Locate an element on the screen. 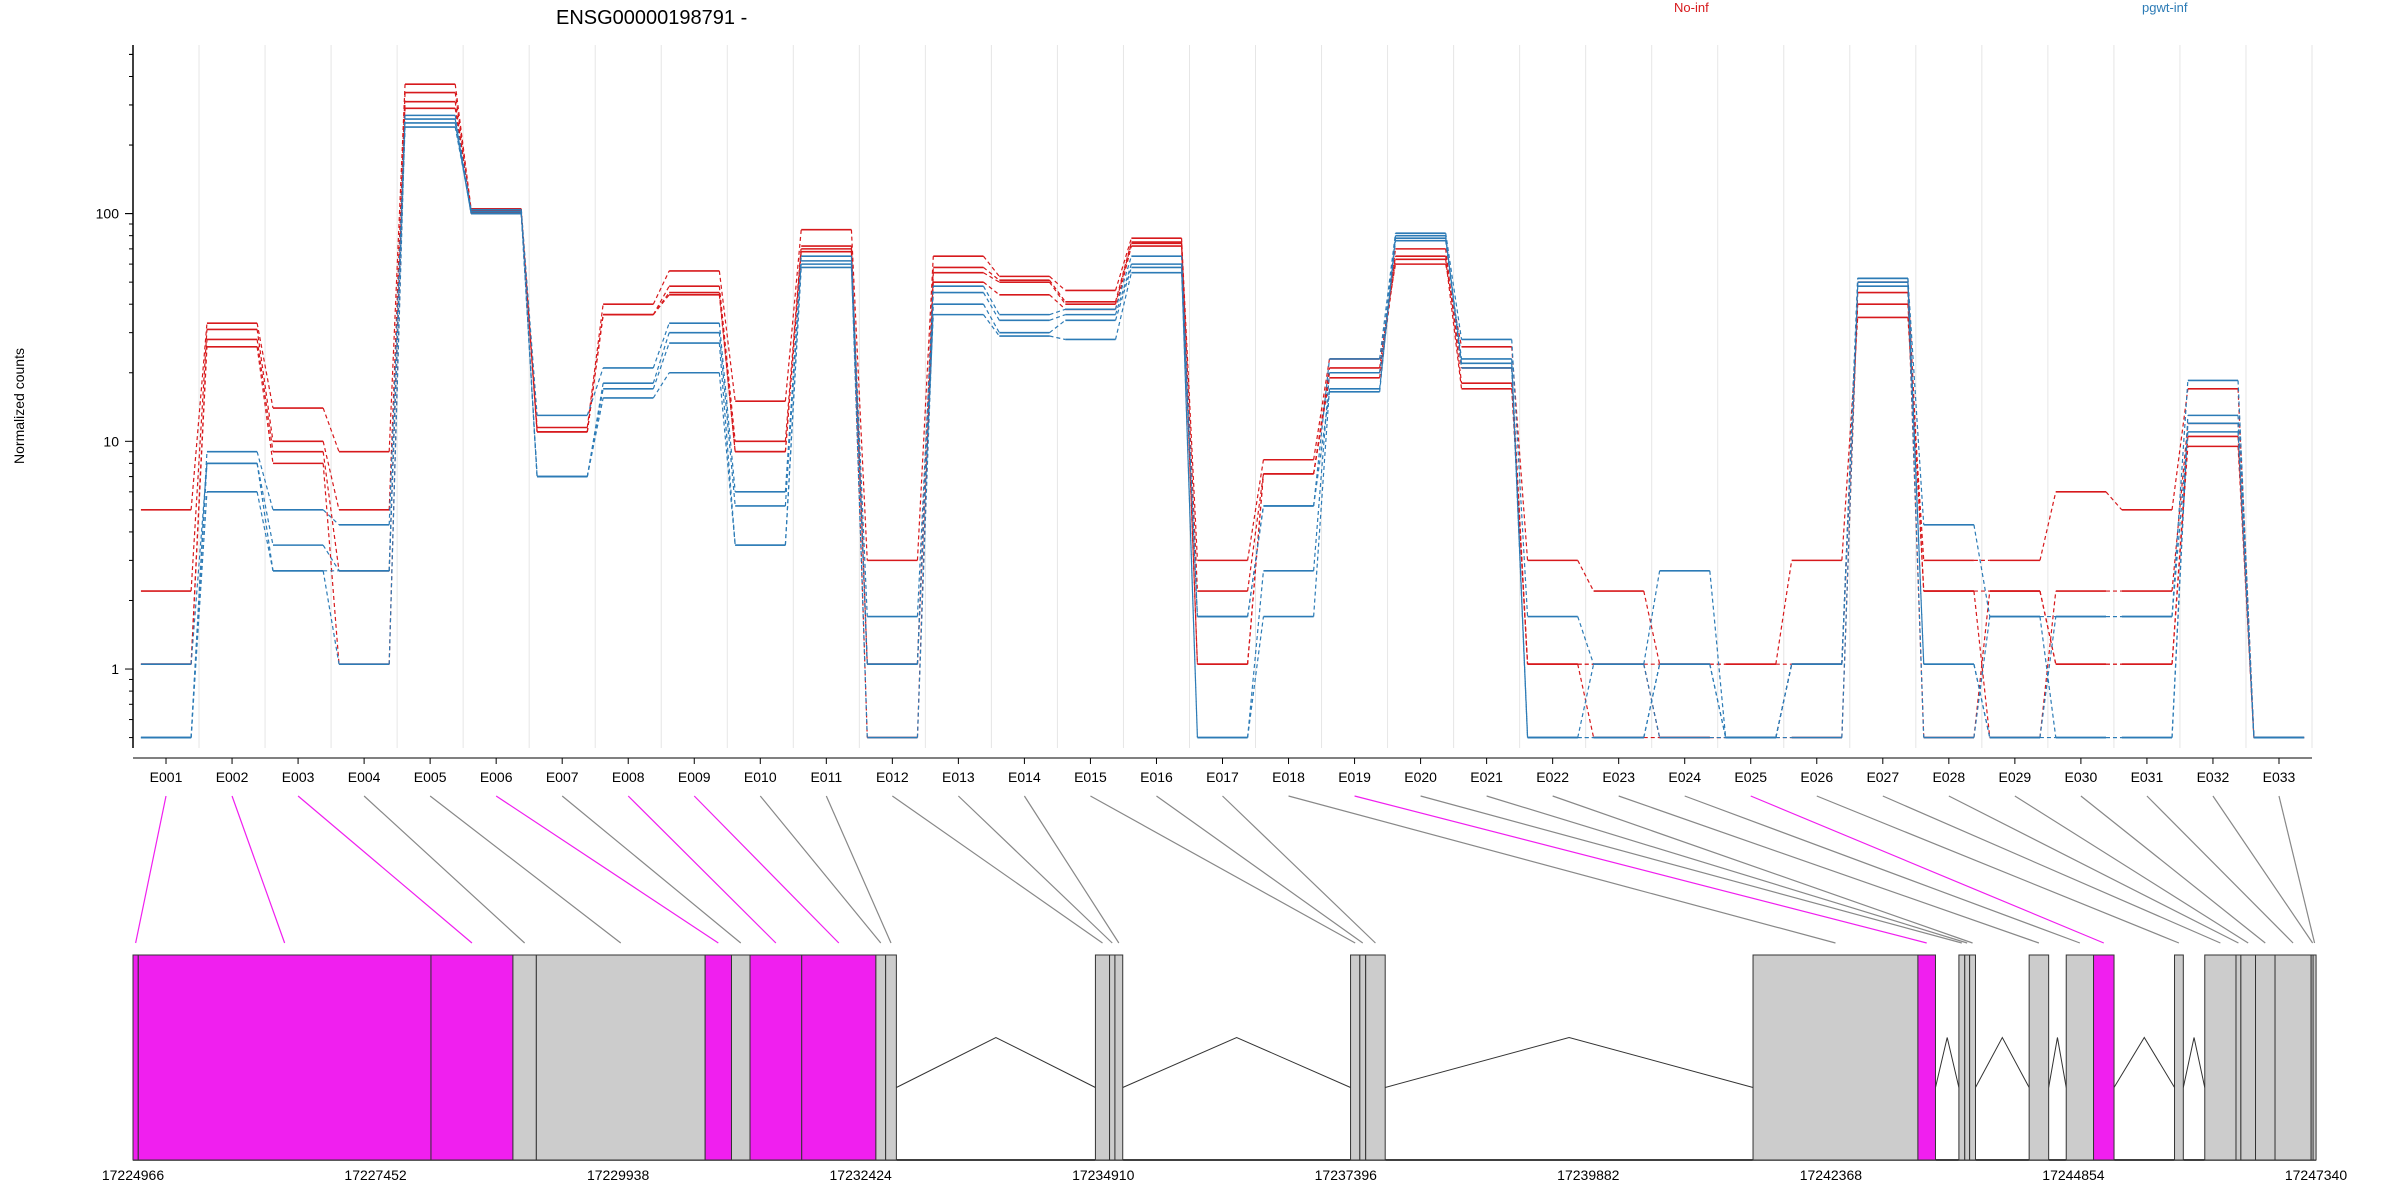 Image resolution: width=2400 pixels, height=1200 pixels. connector-e026 is located at coordinates (1998, 869).